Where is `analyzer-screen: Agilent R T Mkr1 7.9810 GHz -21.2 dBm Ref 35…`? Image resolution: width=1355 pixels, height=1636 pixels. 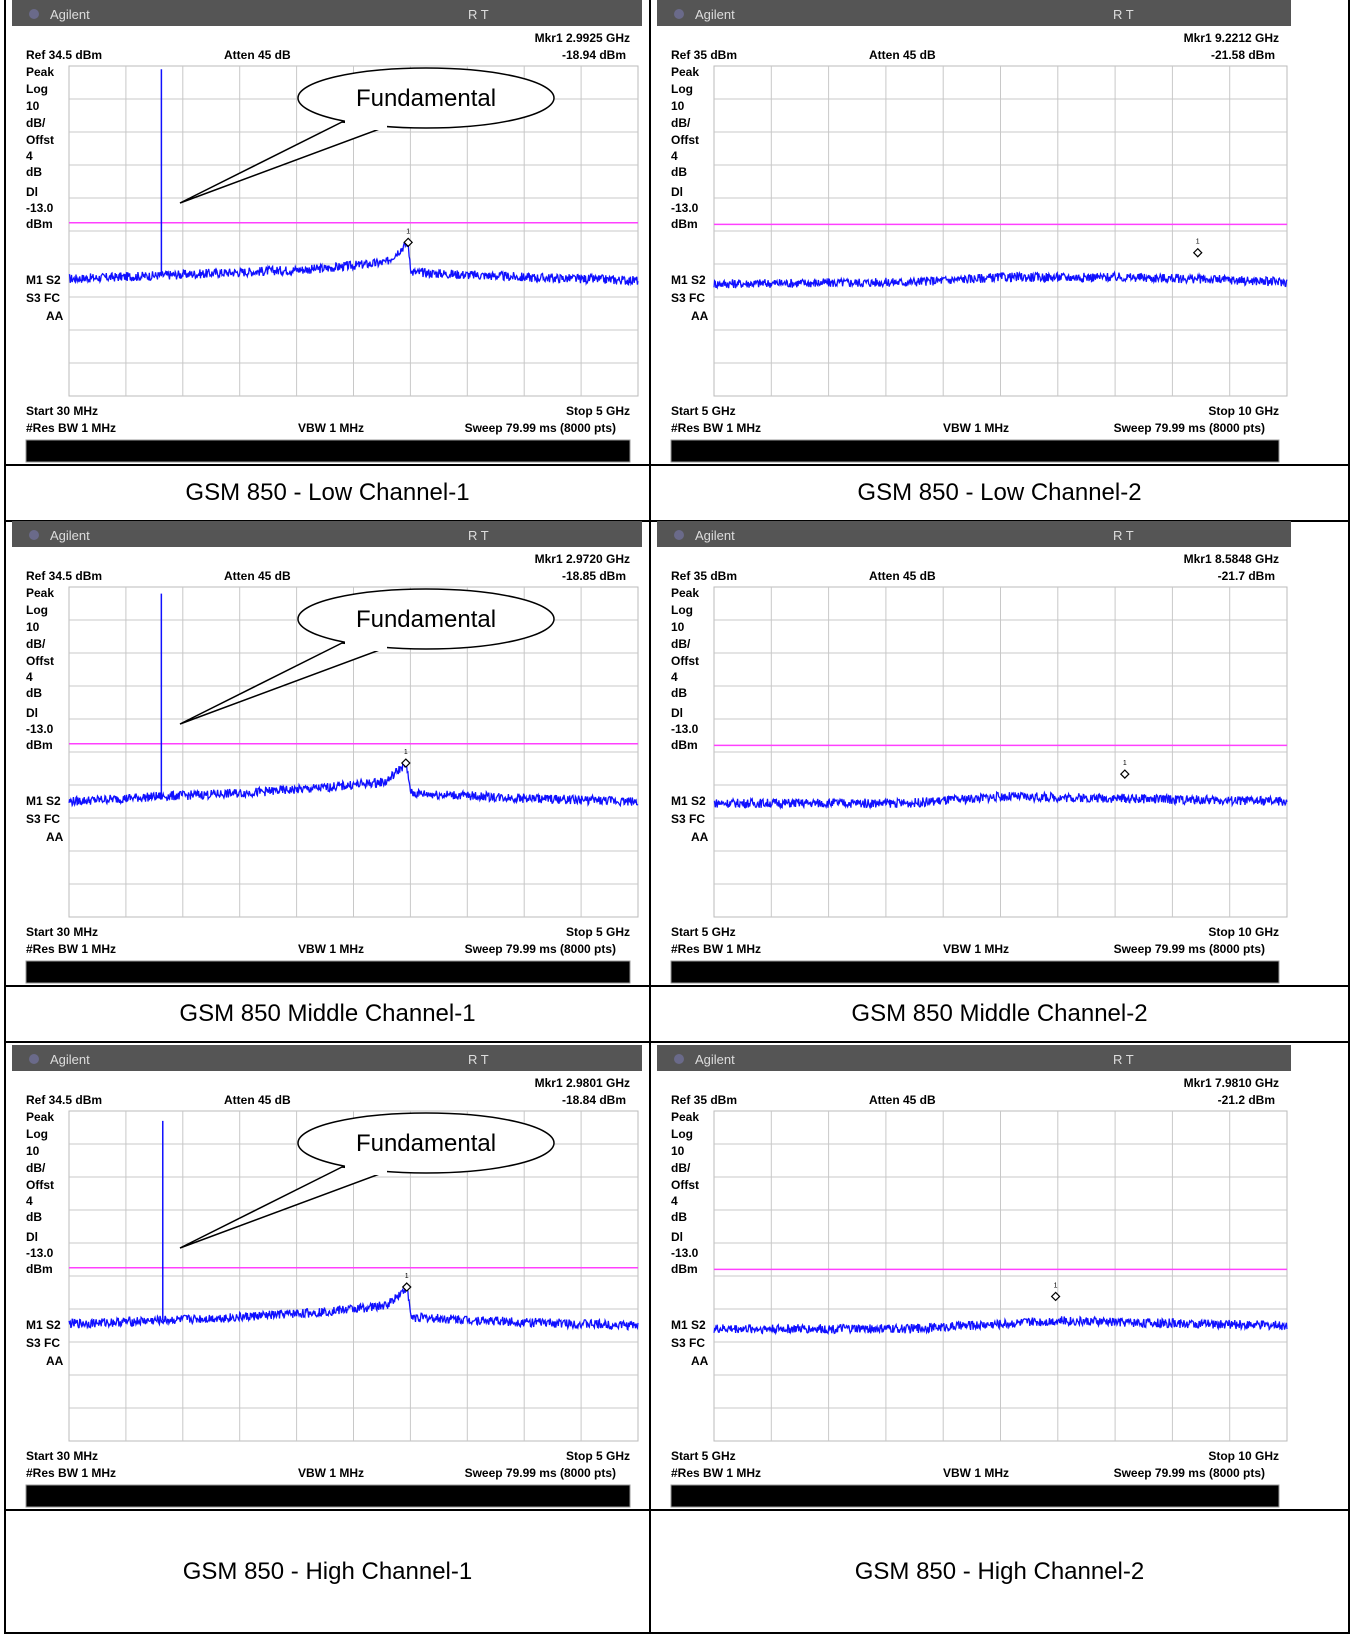 analyzer-screen: Agilent R T Mkr1 7.9810 GHz -21.2 dBm Ref 35… is located at coordinates (974, 1276).